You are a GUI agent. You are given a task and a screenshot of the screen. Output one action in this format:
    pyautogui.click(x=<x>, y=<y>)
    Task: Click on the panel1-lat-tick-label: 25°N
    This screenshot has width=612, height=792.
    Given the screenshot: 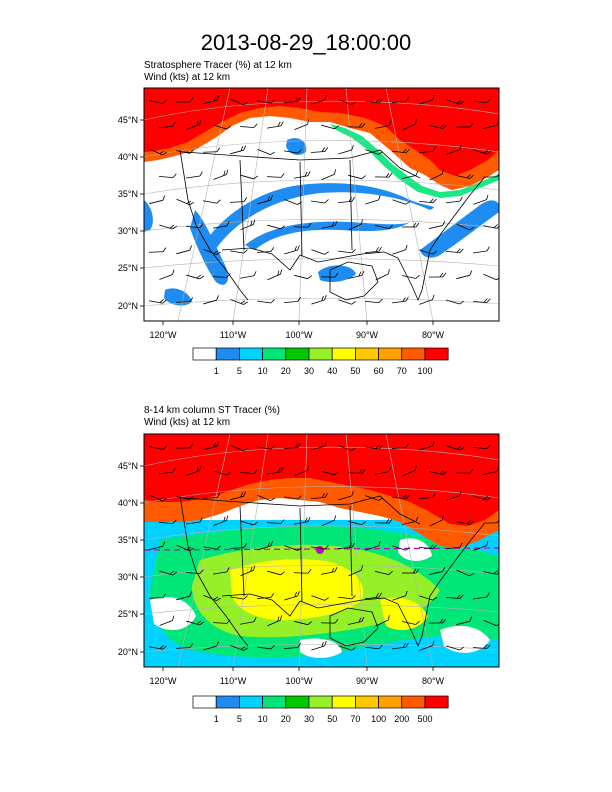 What is the action you would take?
    pyautogui.click(x=128, y=268)
    